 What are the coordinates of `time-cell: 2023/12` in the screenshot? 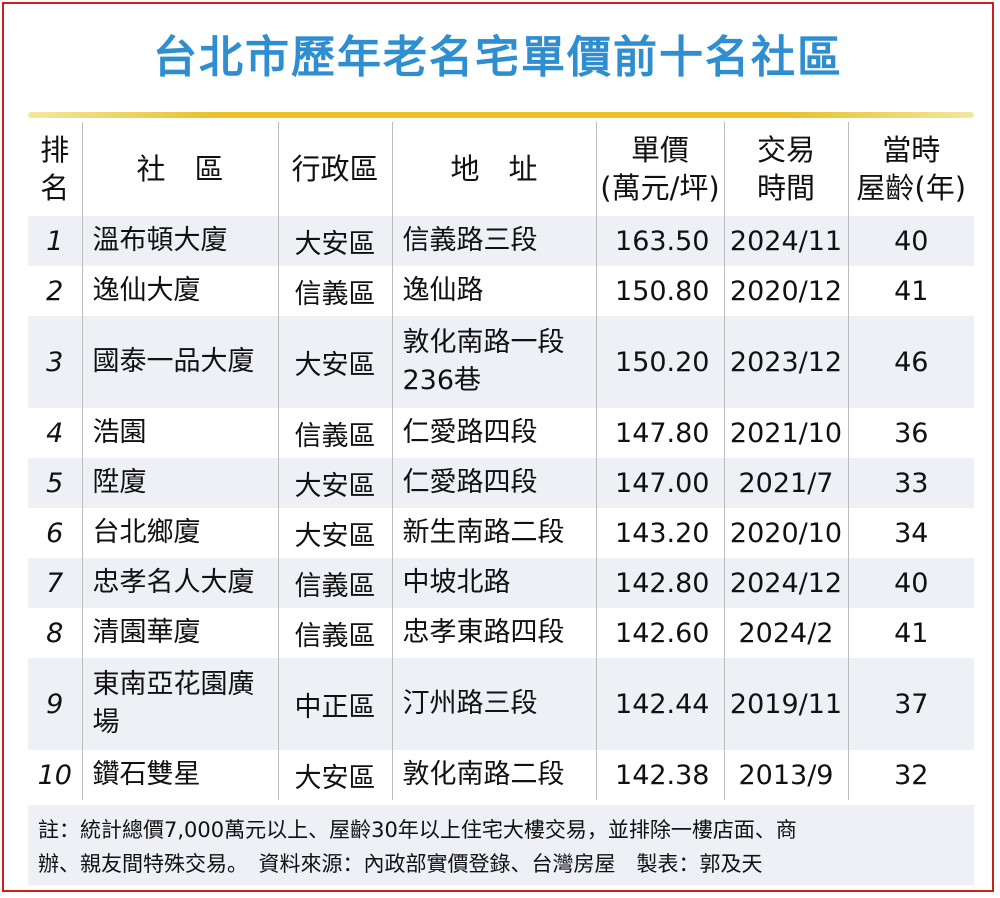 It's located at (785, 362).